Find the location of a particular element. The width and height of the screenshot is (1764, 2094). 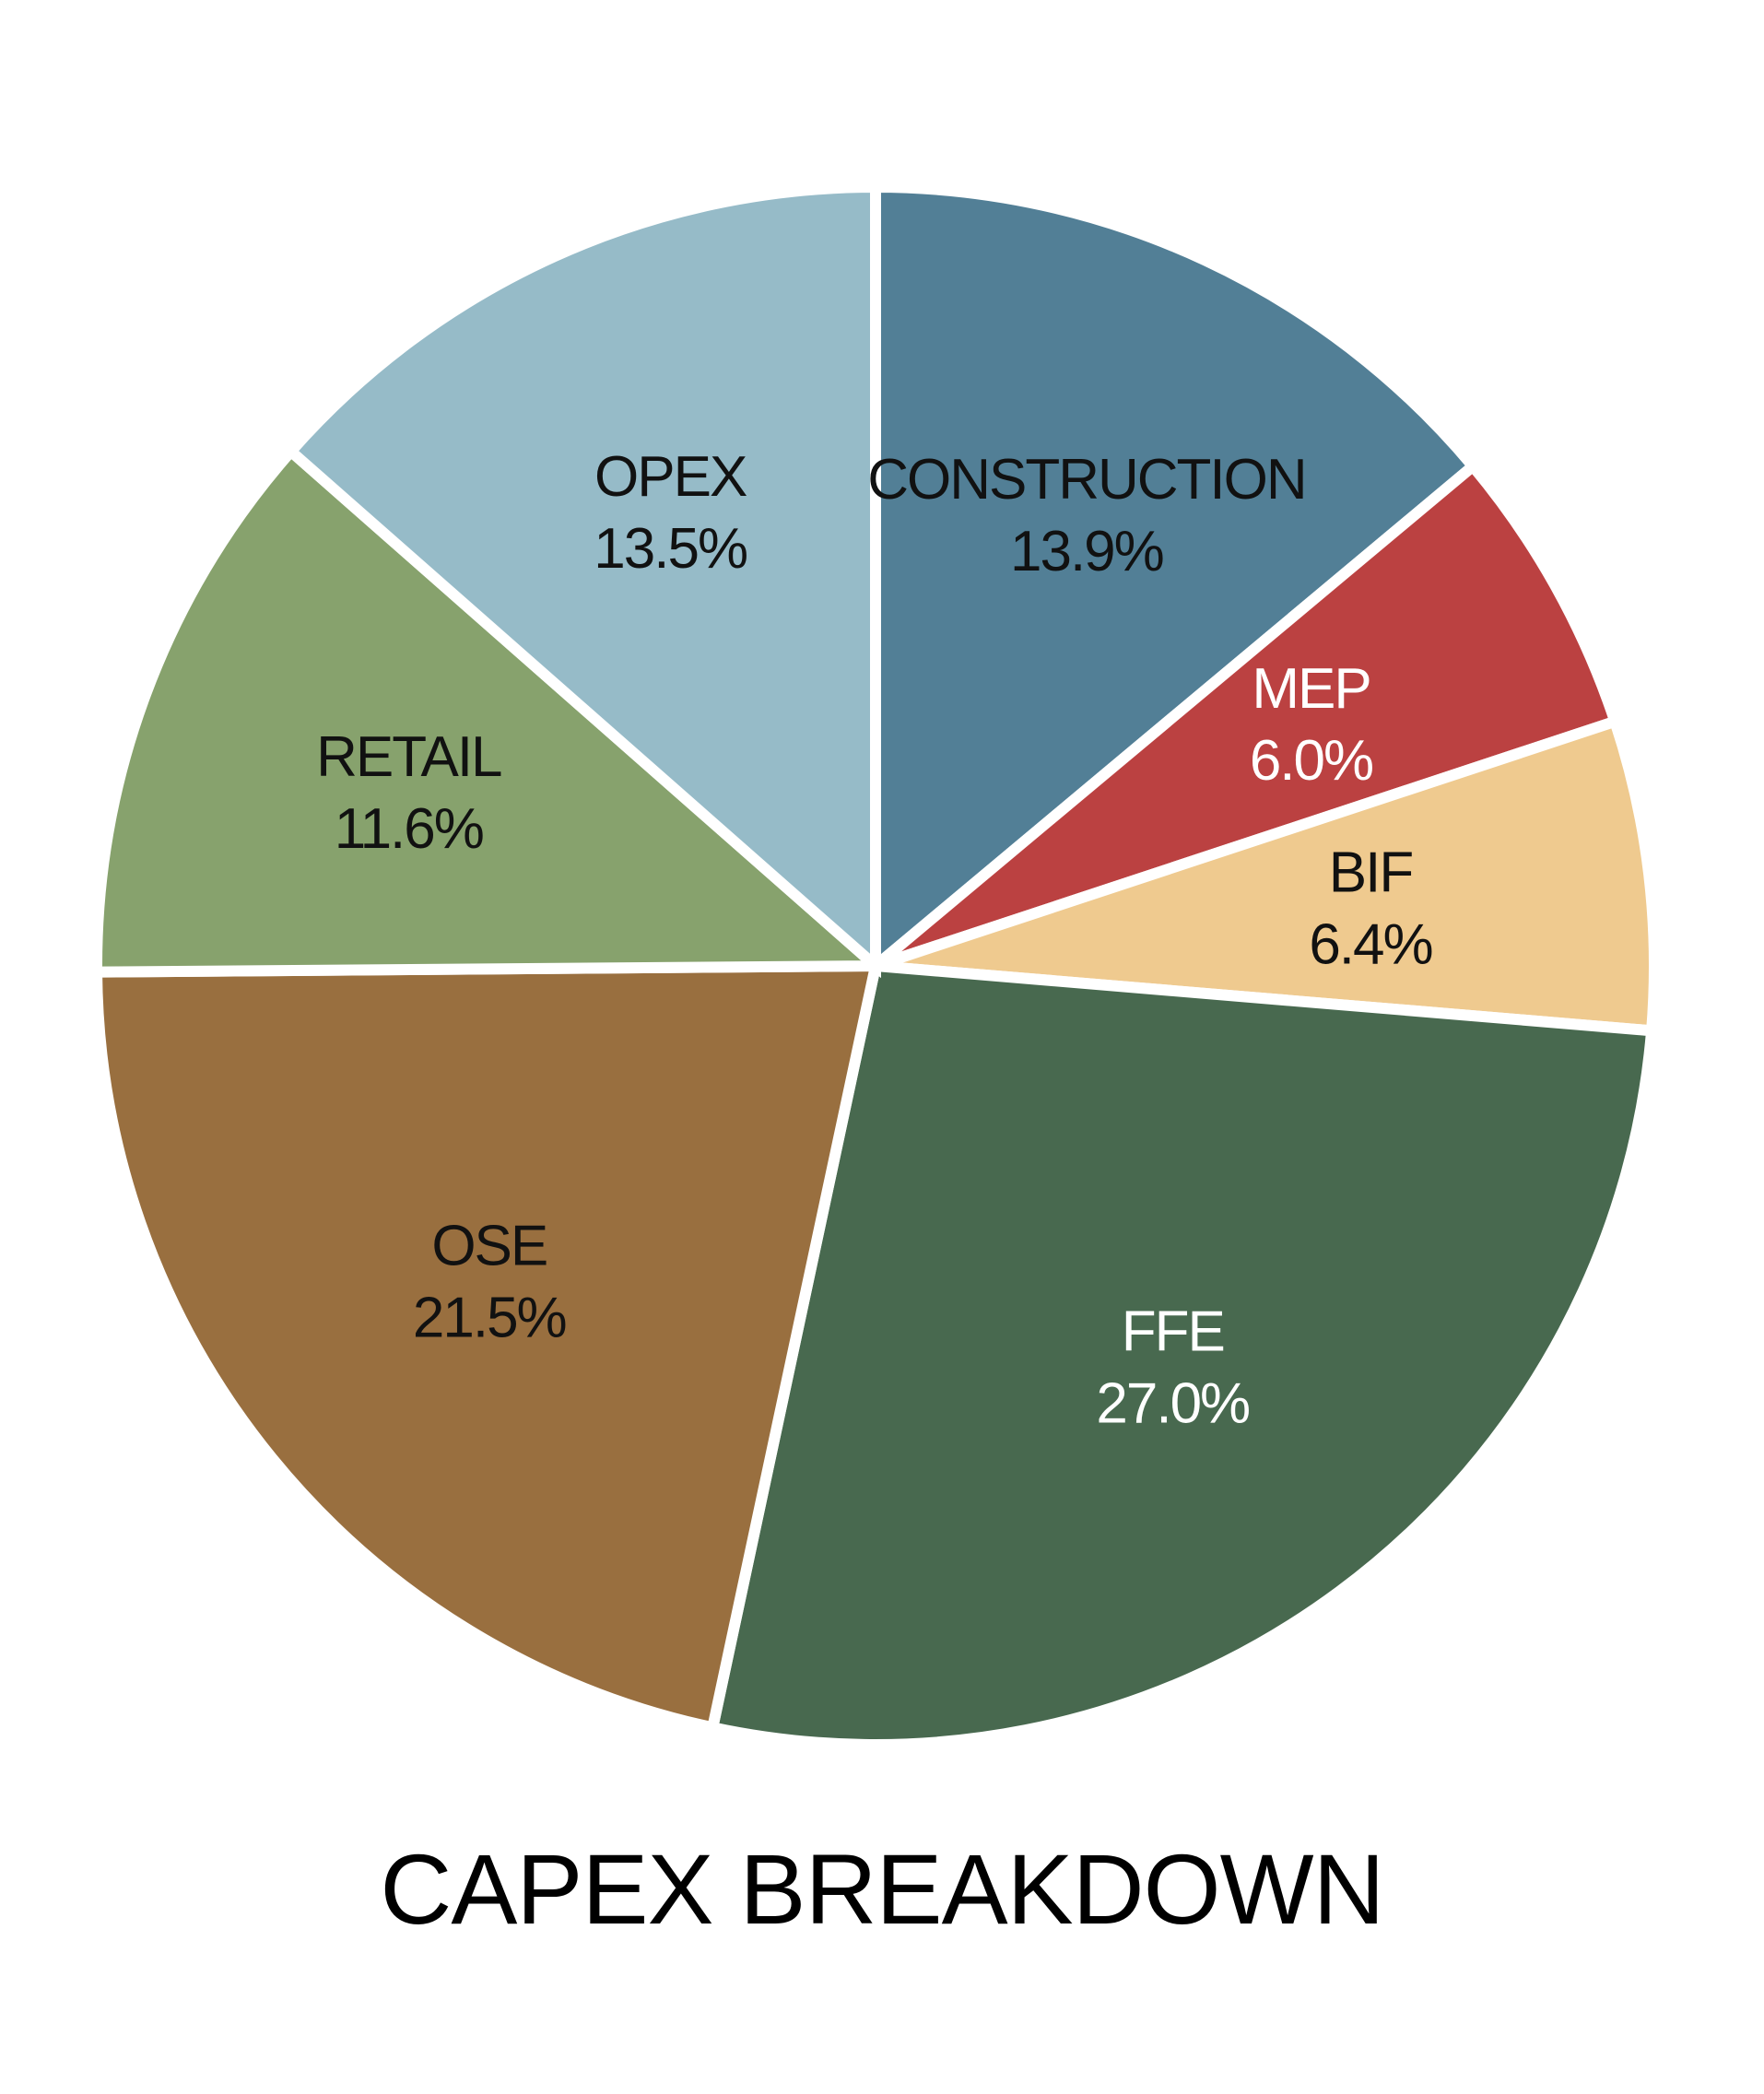

pie-slice-bif is located at coordinates (1267, 875).